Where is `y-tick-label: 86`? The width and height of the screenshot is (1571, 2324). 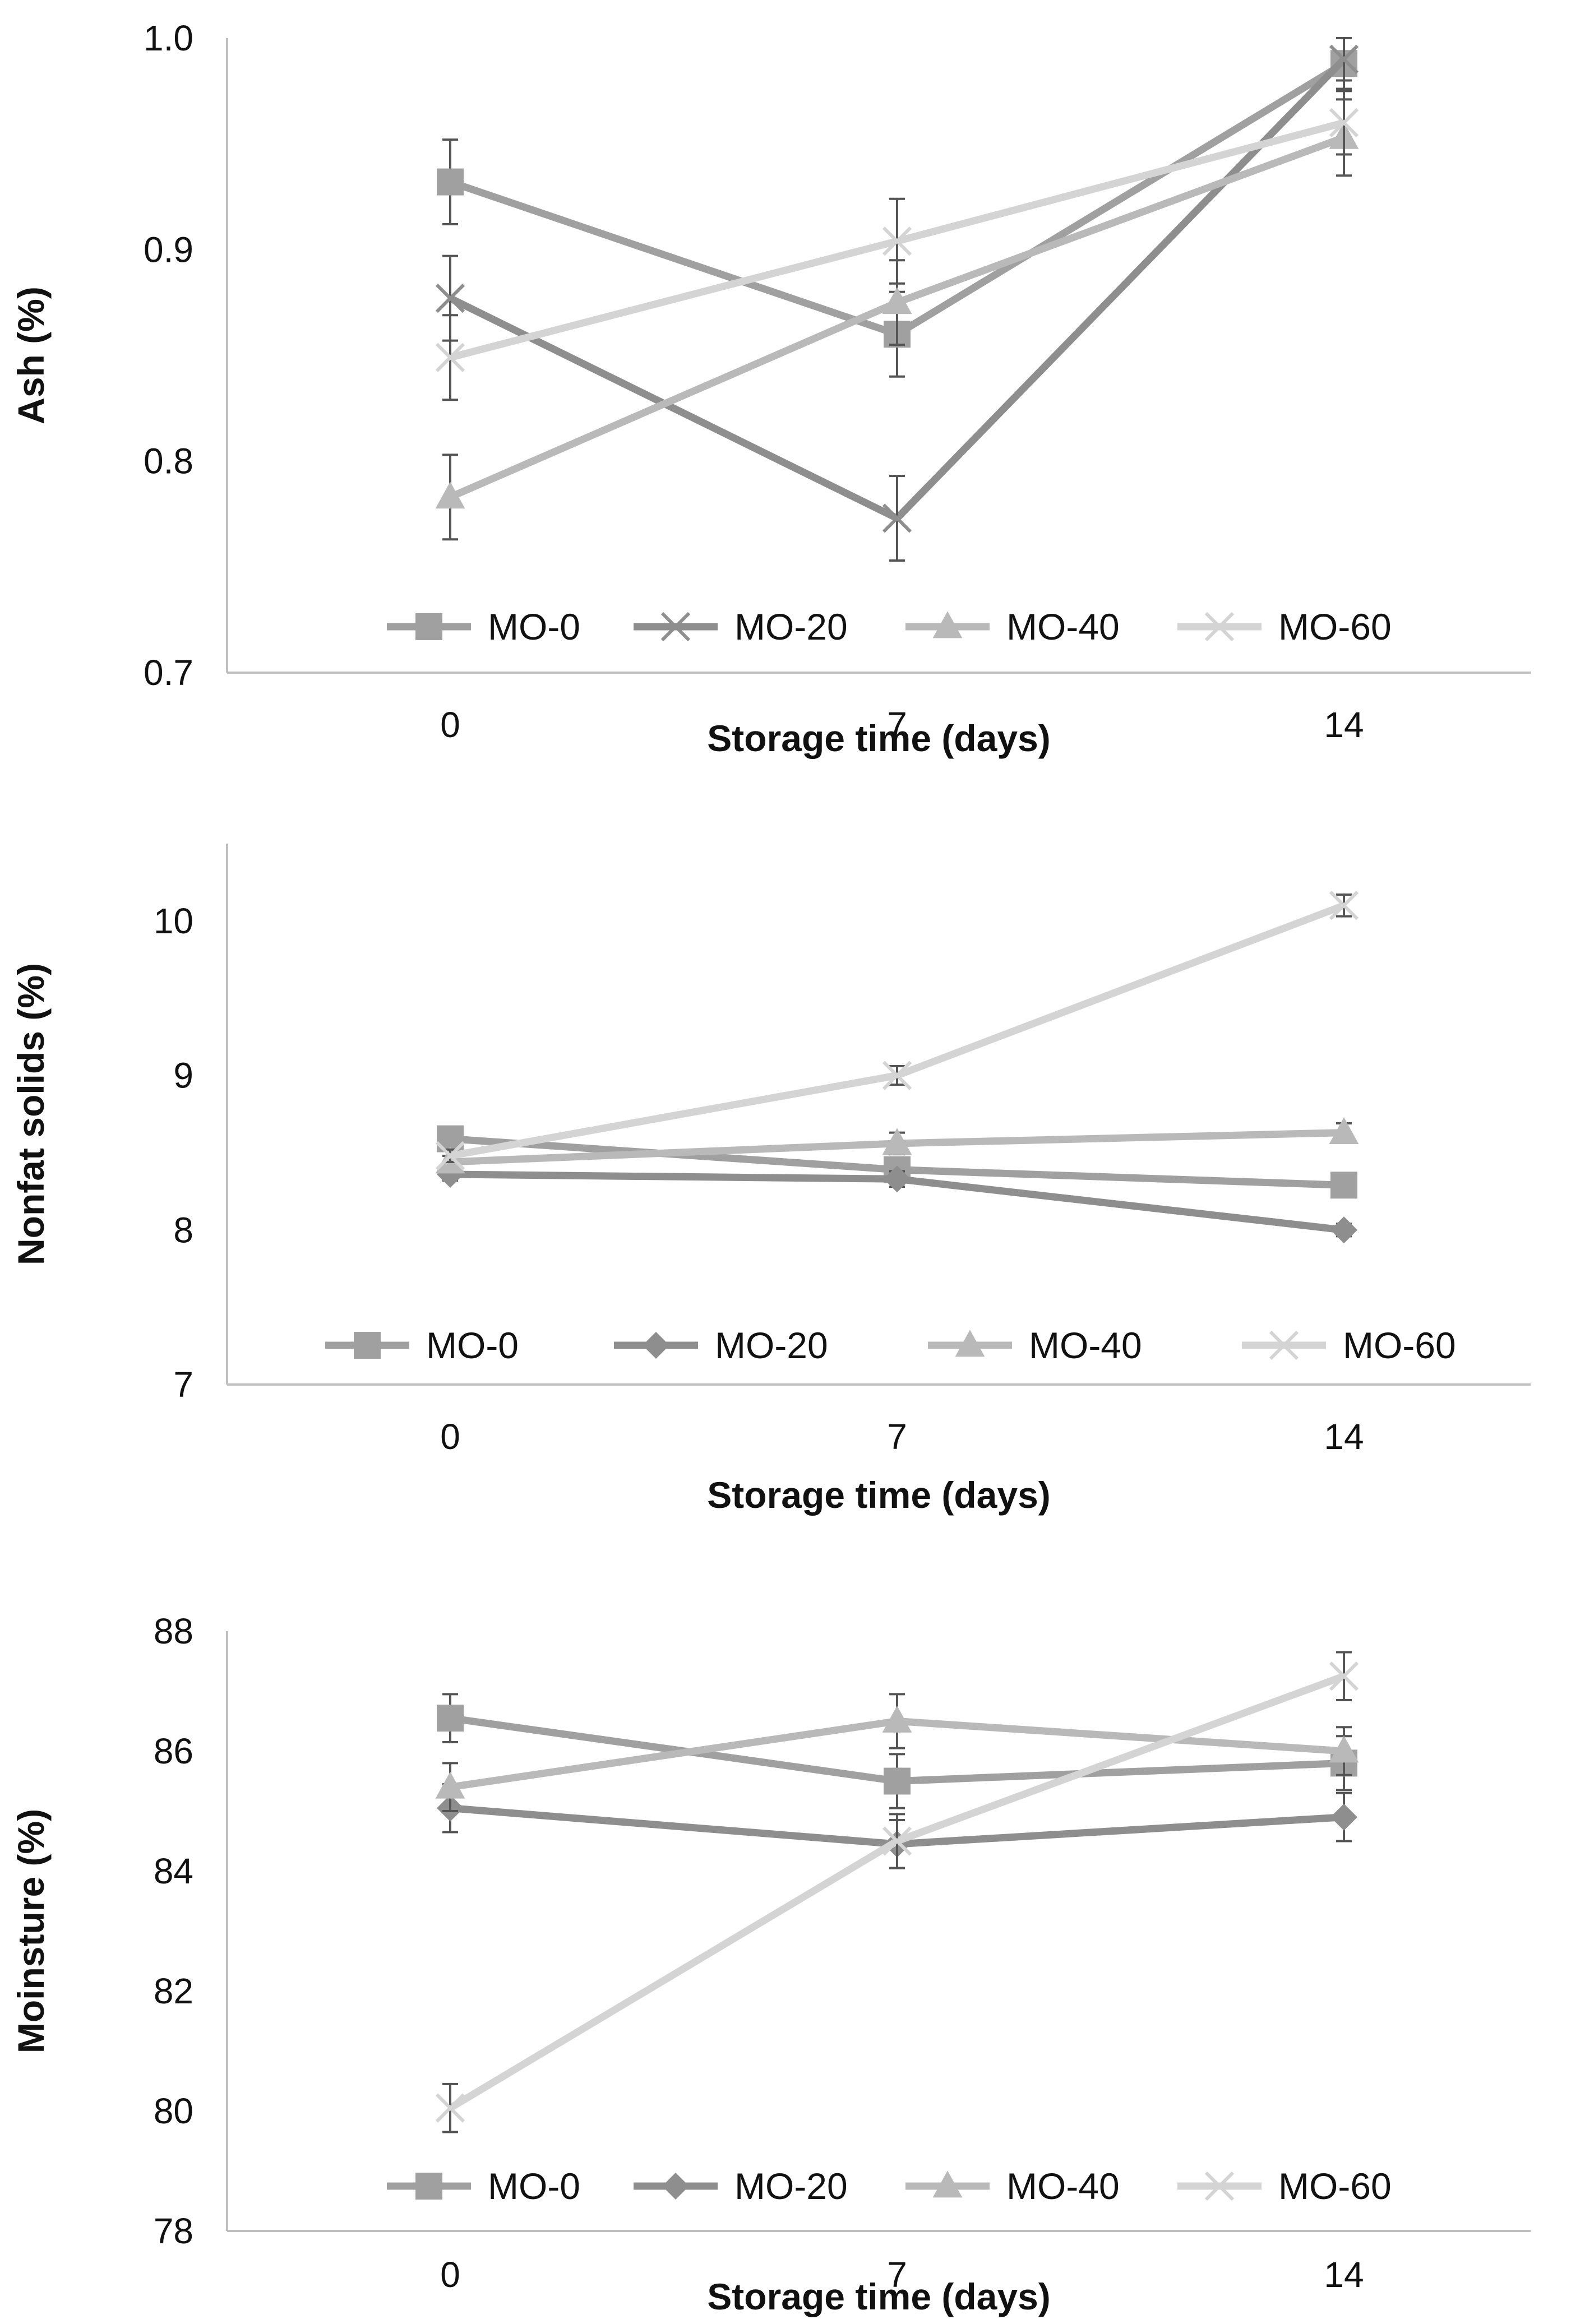
y-tick-label: 86 is located at coordinates (173, 1751).